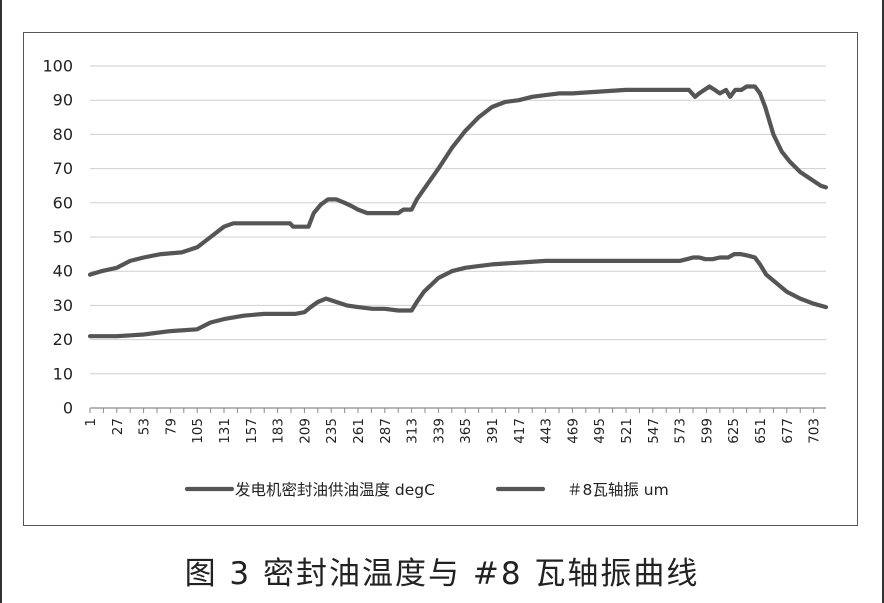 This screenshot has width=884, height=603. Describe the element at coordinates (91, 422) in the screenshot. I see `x-tick-label: 1` at that location.